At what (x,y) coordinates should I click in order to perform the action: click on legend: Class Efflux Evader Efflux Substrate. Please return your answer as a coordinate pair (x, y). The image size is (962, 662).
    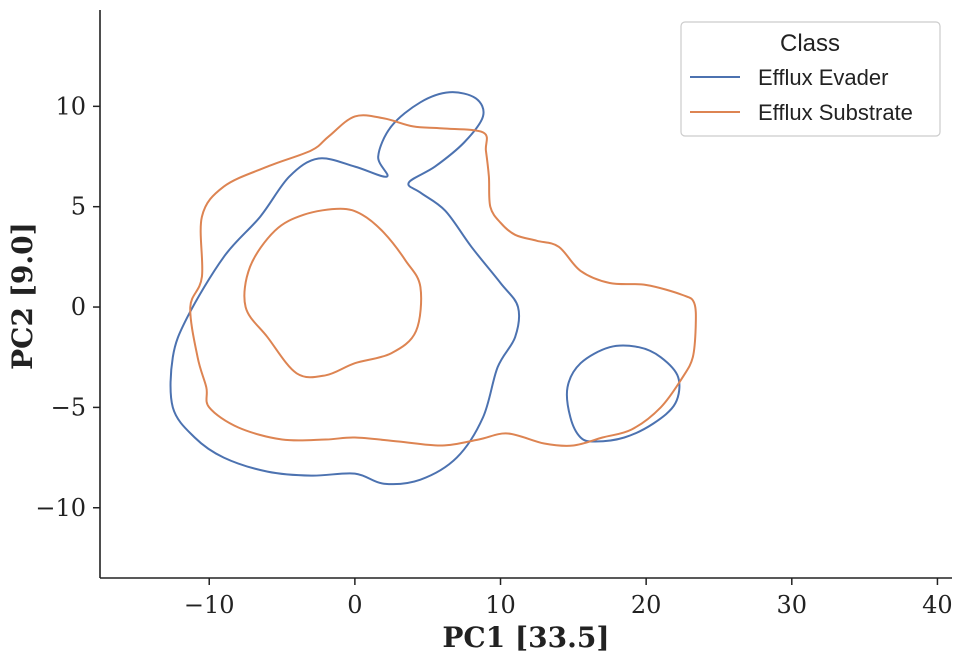
    Looking at the image, I should click on (810, 79).